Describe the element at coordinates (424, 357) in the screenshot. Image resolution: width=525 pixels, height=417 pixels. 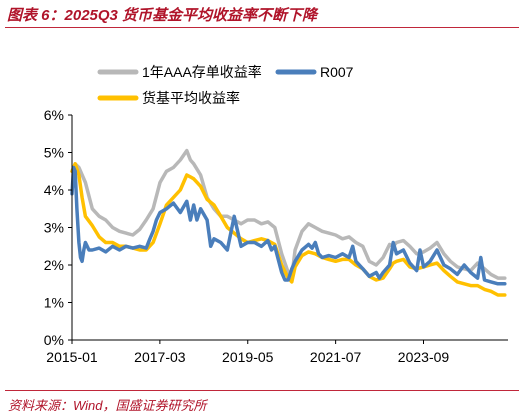
I see `x-tick-label: 2023-09` at that location.